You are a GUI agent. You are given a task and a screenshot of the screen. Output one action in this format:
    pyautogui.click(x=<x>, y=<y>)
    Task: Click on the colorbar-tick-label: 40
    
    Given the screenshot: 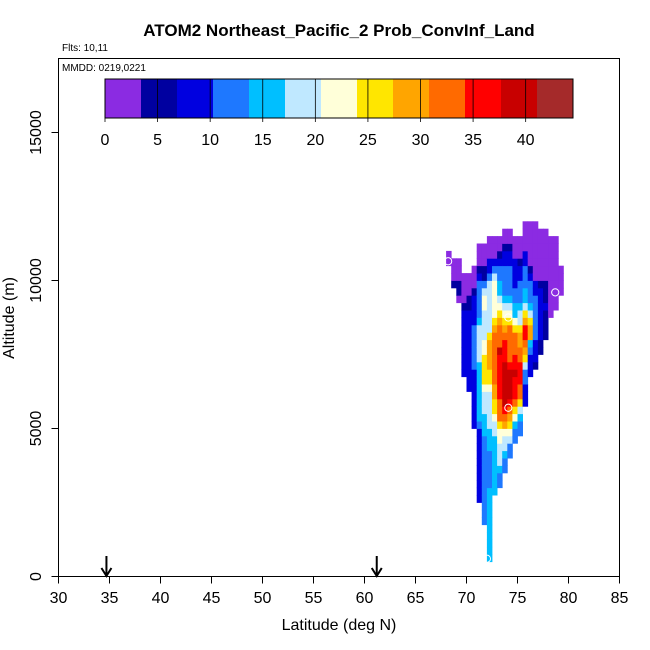 What is the action you would take?
    pyautogui.click(x=526, y=140)
    